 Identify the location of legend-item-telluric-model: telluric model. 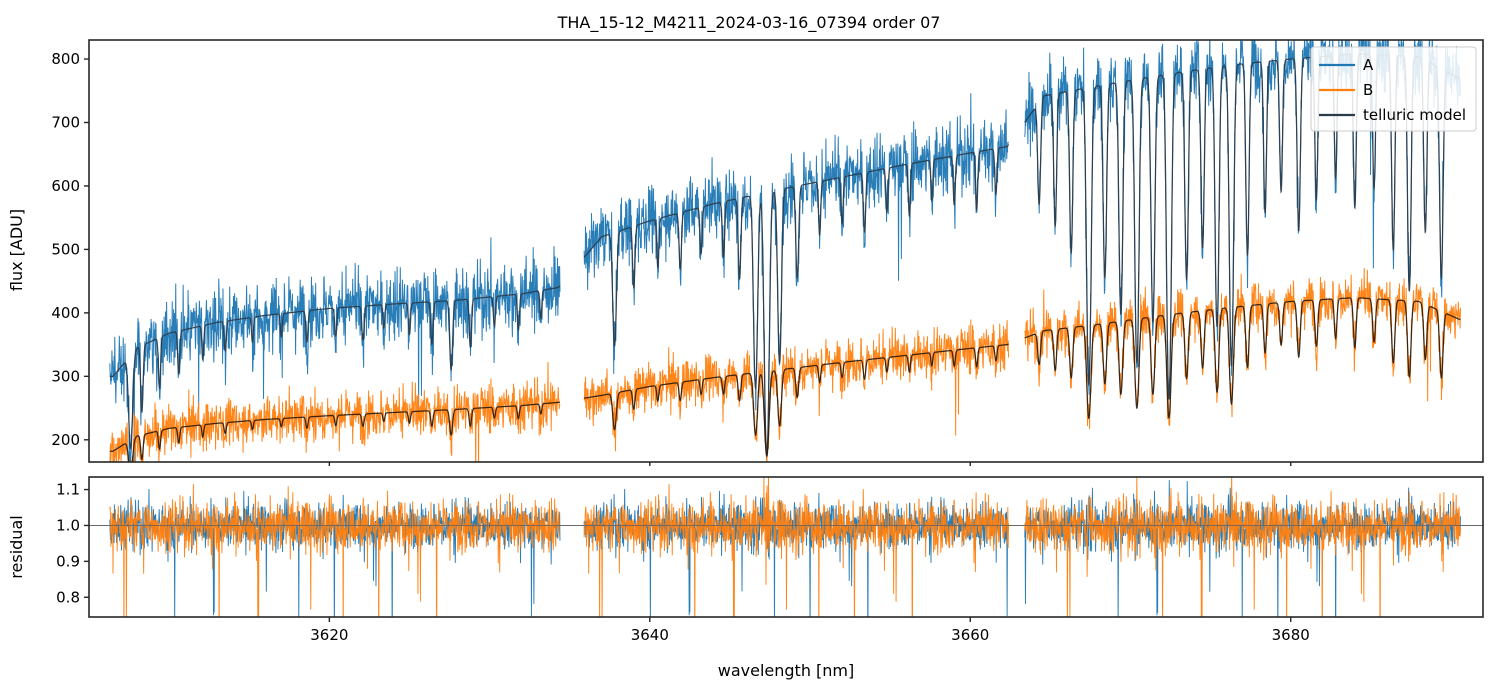
(1392, 115).